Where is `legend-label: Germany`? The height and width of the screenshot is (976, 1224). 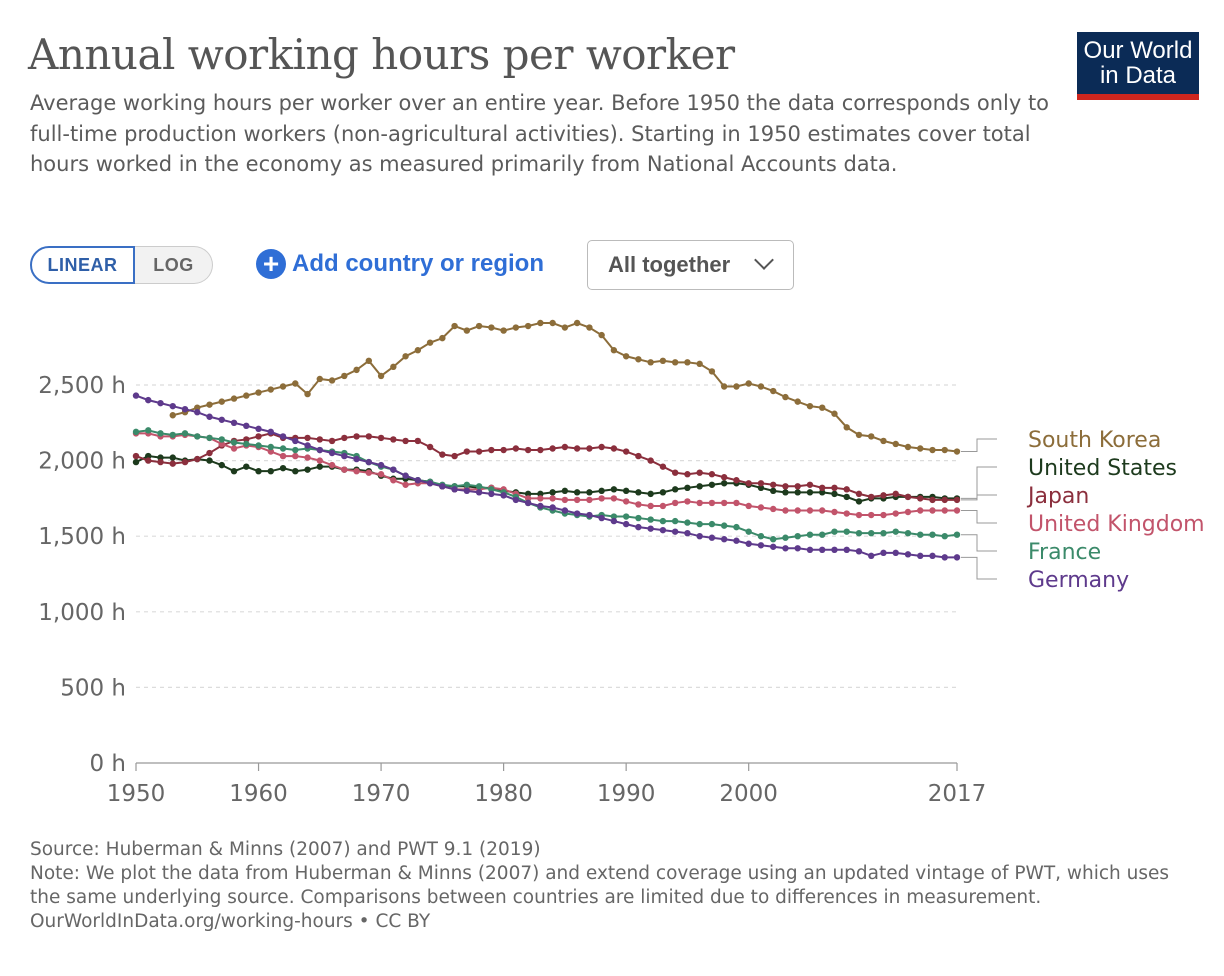 legend-label: Germany is located at coordinates (1078, 580).